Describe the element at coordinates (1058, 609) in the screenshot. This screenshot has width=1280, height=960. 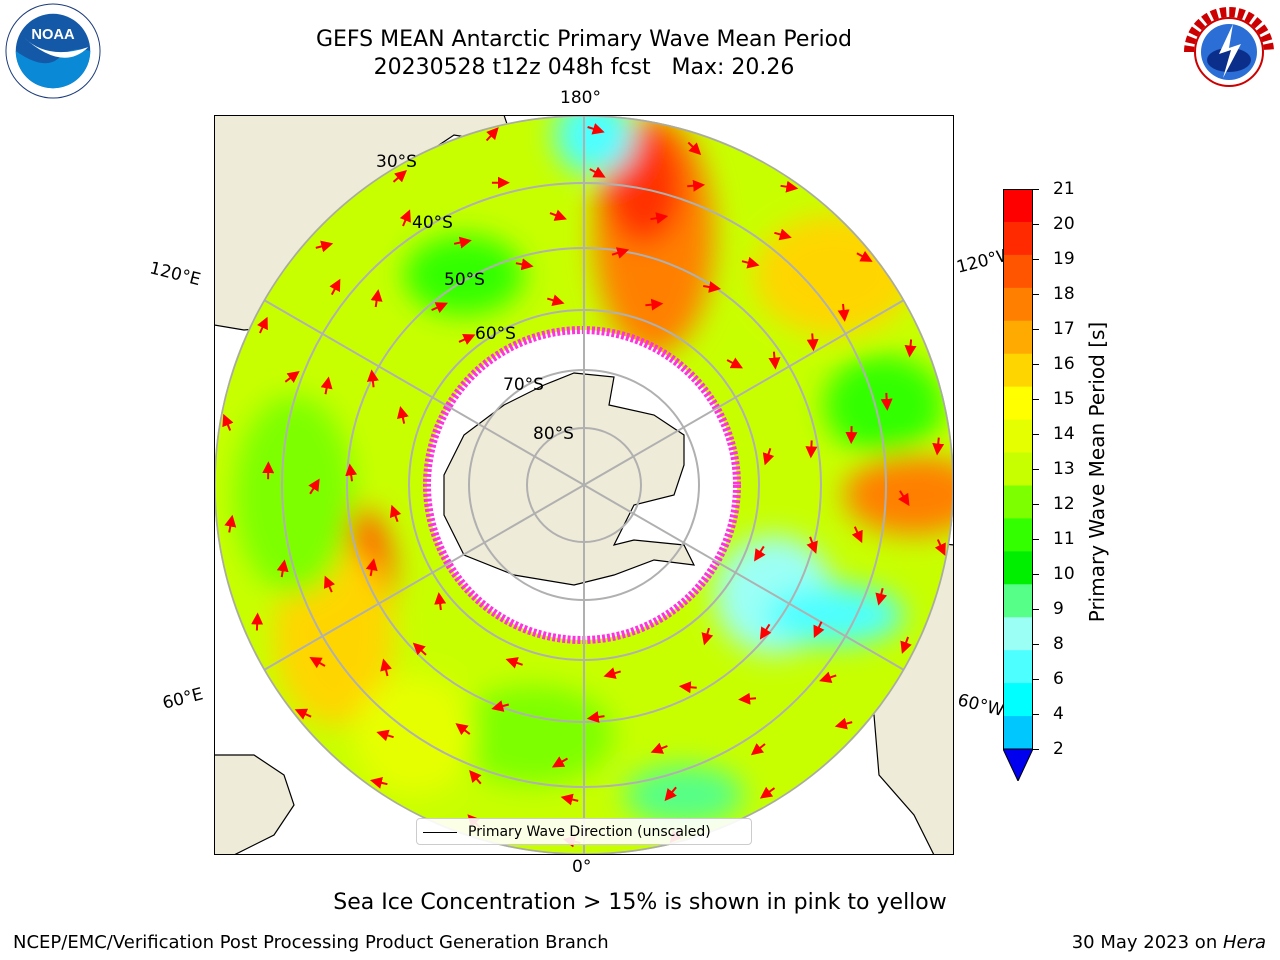
I see `colorbar-tick-label: 9` at that location.